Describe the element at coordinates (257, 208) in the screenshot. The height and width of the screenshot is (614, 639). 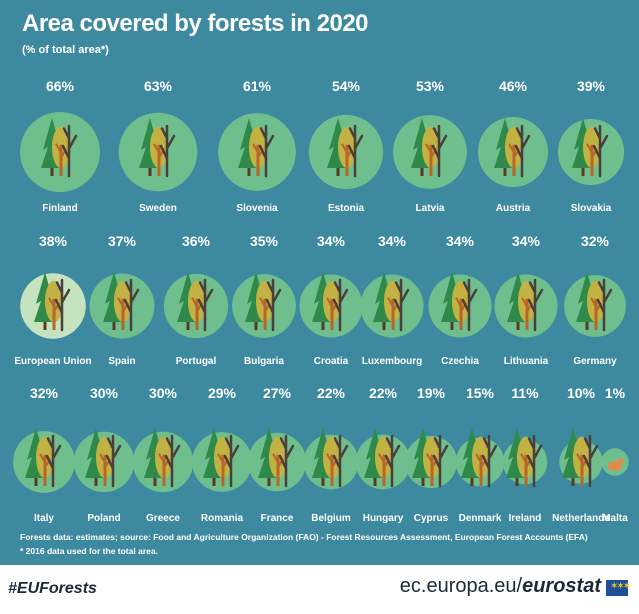
I see `country-label: Slovenia` at that location.